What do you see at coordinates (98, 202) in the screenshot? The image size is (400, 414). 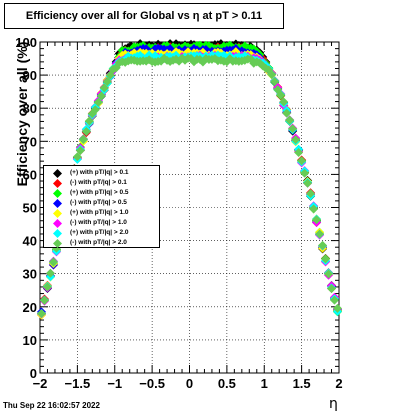 I see `legend-label: (-) with pT/|q| > 0.5` at bounding box center [98, 202].